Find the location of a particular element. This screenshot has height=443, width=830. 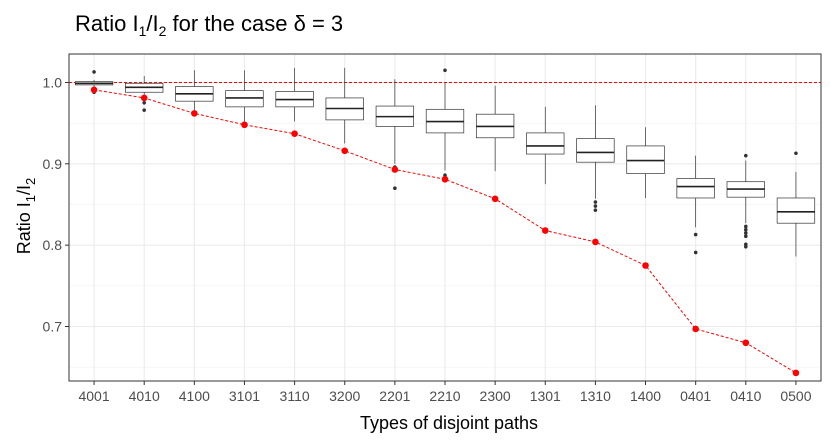

y-tick-label: 0.7 is located at coordinates (53, 327).